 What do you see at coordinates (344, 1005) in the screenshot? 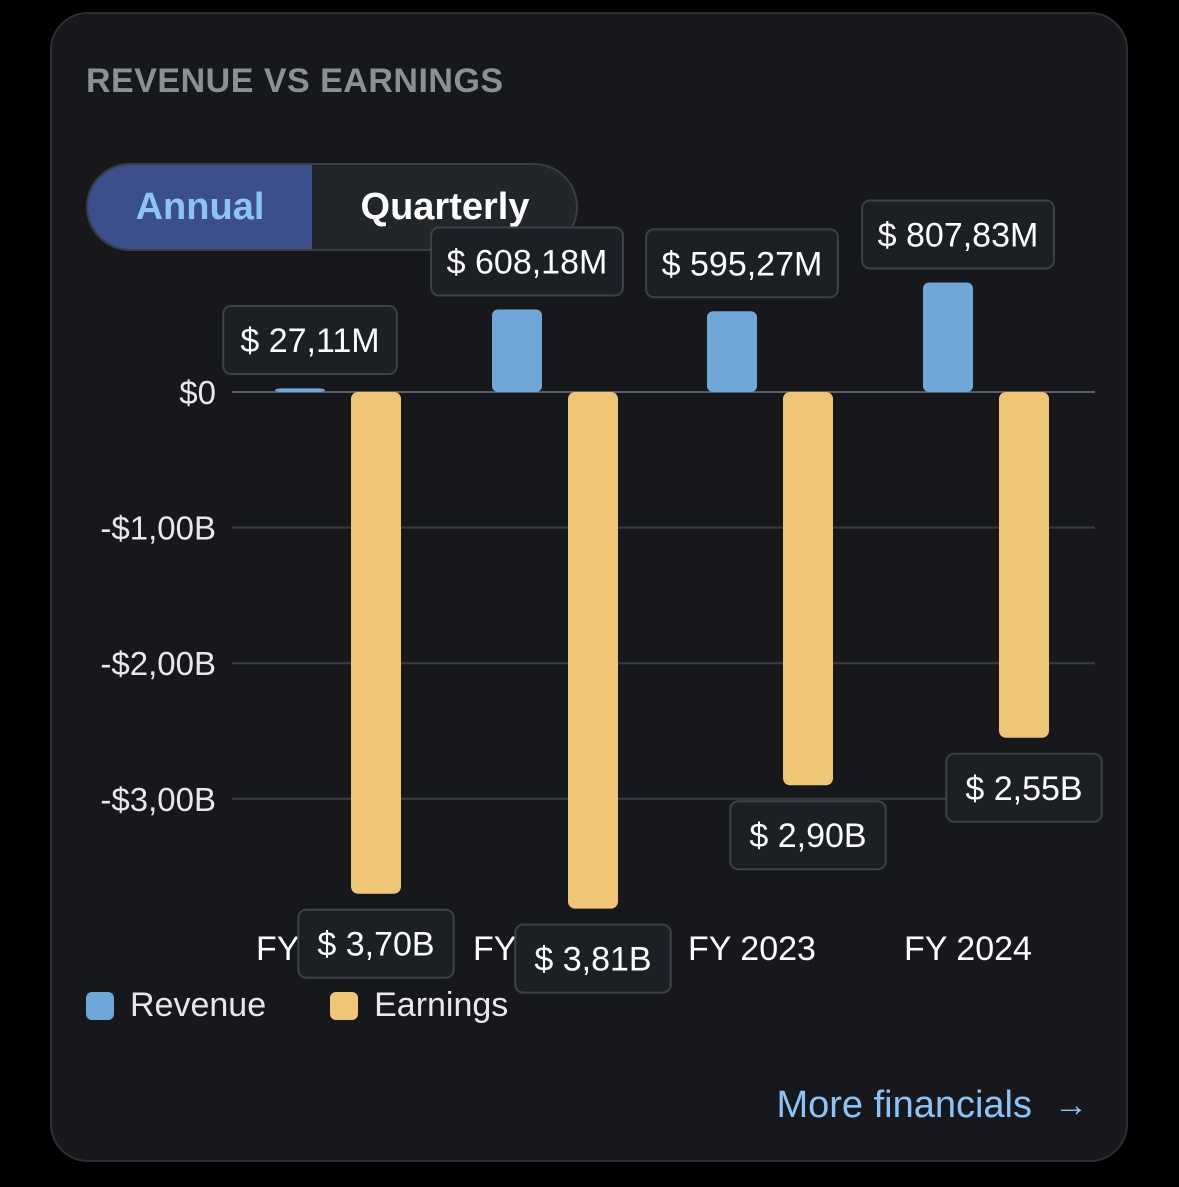
I see `earnings-swatch` at bounding box center [344, 1005].